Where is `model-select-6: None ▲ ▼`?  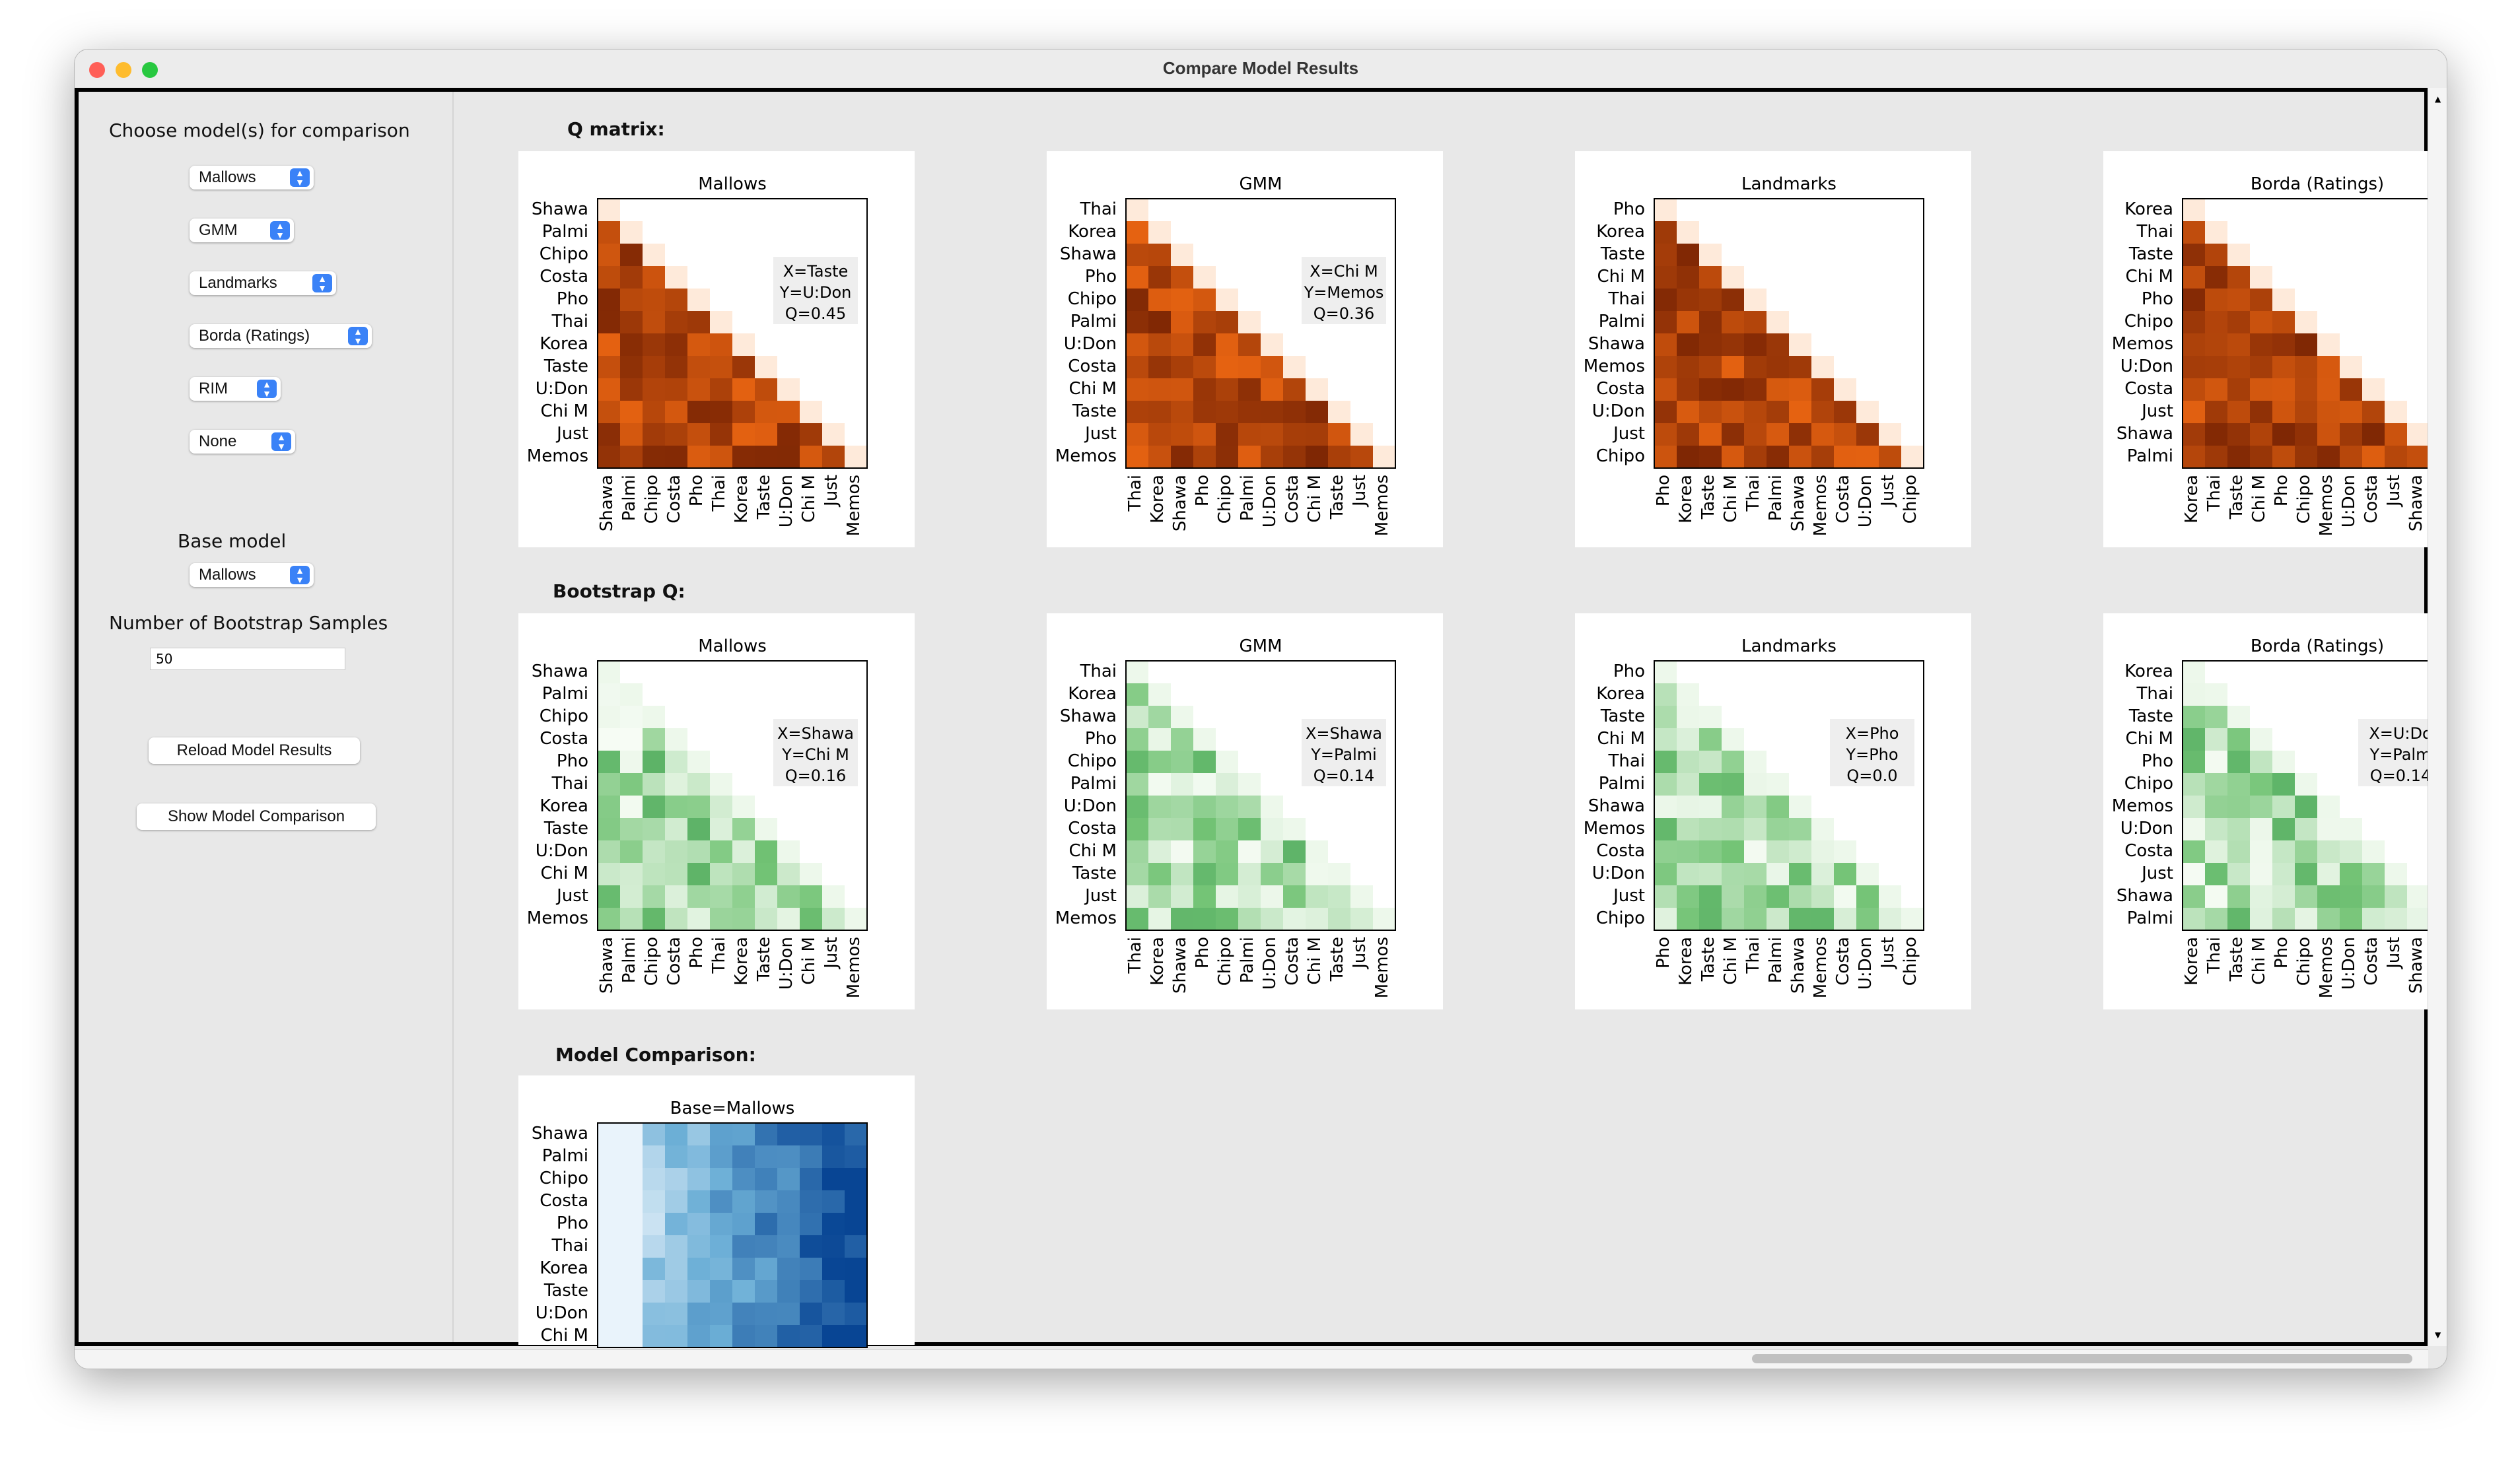
model-select-6: None ▲ ▼ is located at coordinates (242, 442).